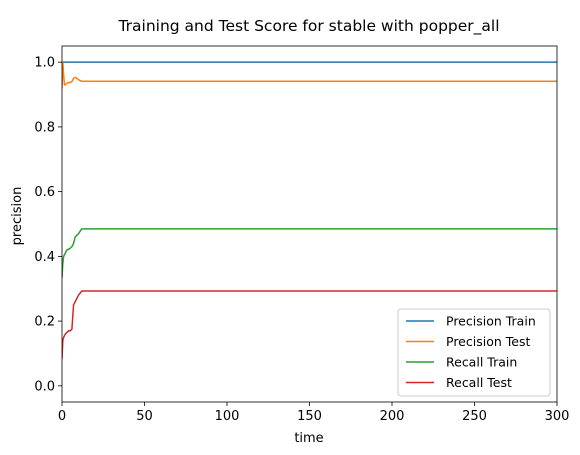 The image size is (580, 455). I want to click on legend-label-recall-test: Recall Test, so click(479, 382).